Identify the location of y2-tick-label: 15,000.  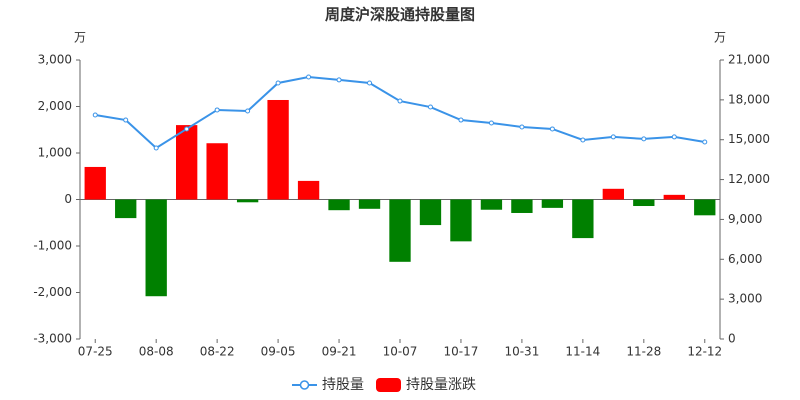
(749, 139).